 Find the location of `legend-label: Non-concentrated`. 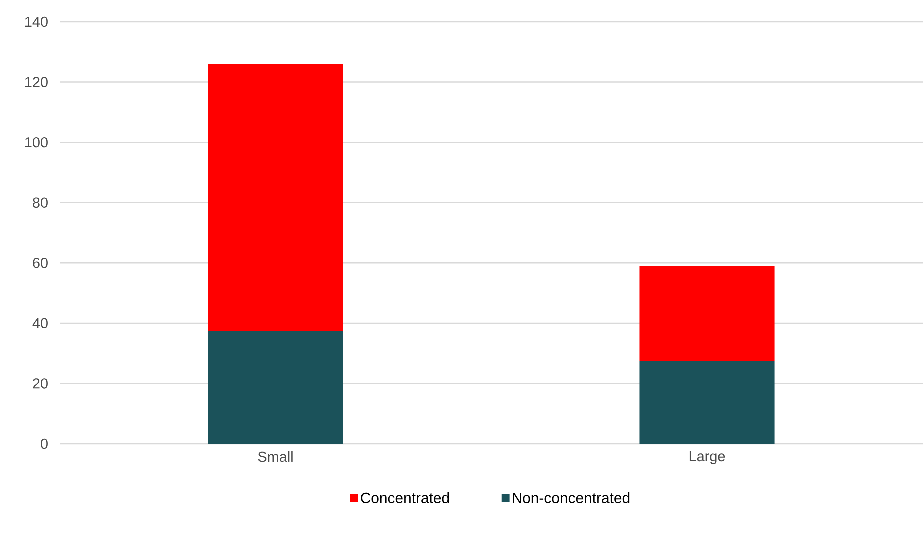

legend-label: Non-concentrated is located at coordinates (571, 498).